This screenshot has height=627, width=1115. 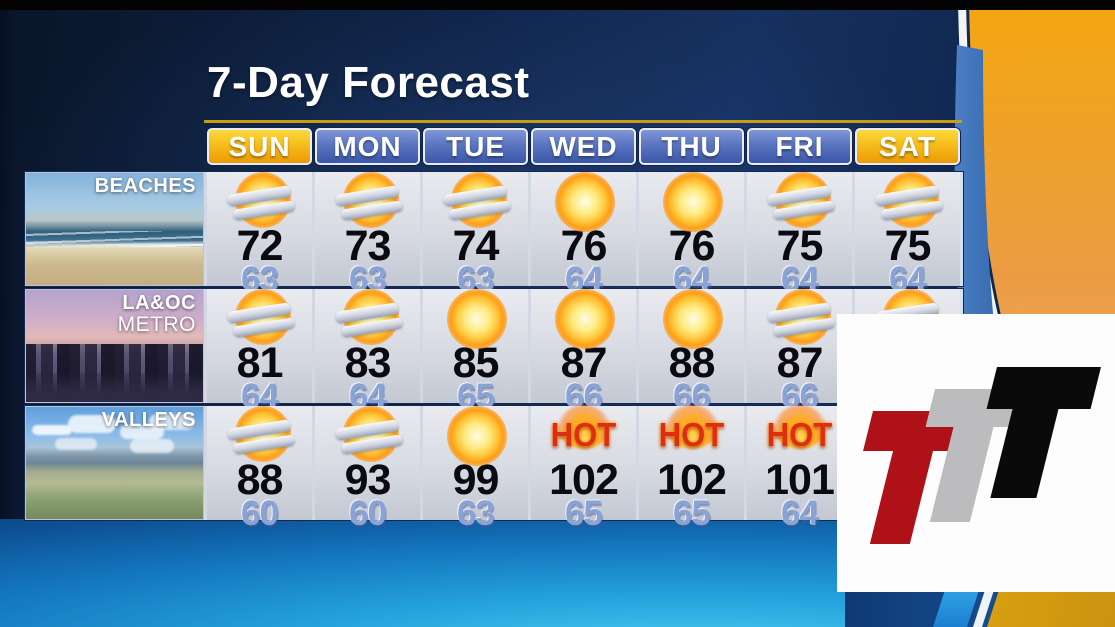 I want to click on station-logo, so click(x=976, y=453).